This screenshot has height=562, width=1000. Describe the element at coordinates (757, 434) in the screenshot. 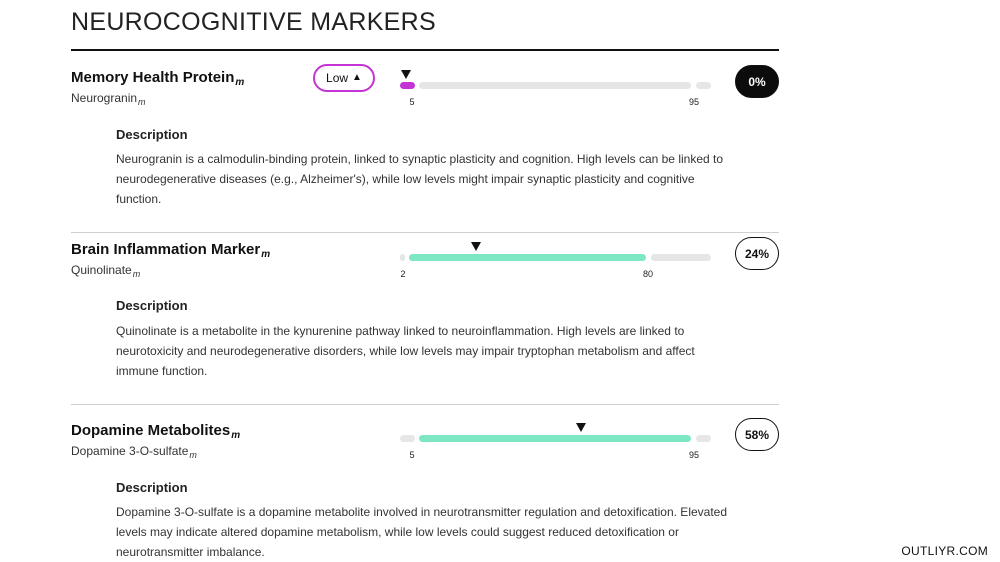

I see `percentile-badge: 58%` at that location.